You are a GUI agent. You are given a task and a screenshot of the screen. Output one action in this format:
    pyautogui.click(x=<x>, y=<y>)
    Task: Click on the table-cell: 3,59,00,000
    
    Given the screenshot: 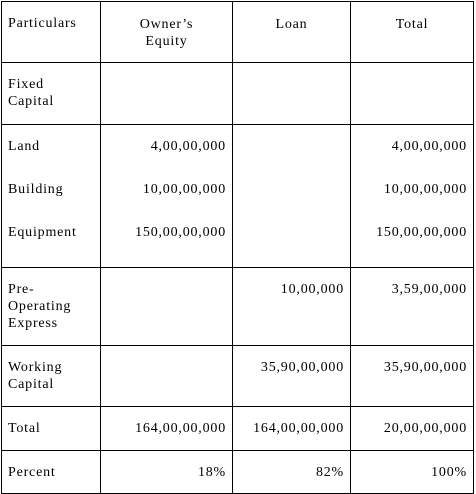 What is the action you would take?
    pyautogui.click(x=412, y=306)
    